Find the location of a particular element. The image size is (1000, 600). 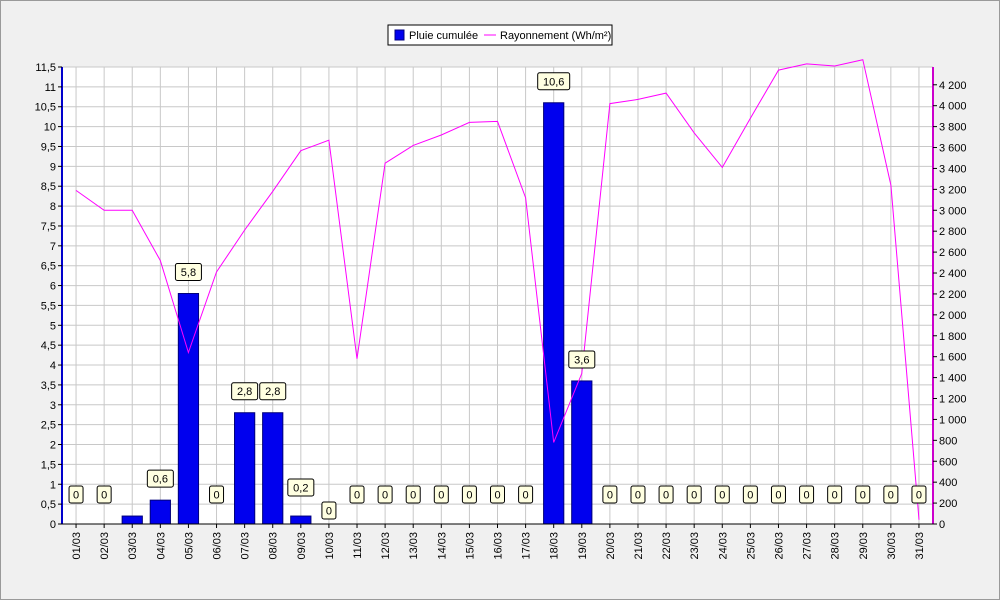

data-label-text: 5,8 is located at coordinates (188, 273).